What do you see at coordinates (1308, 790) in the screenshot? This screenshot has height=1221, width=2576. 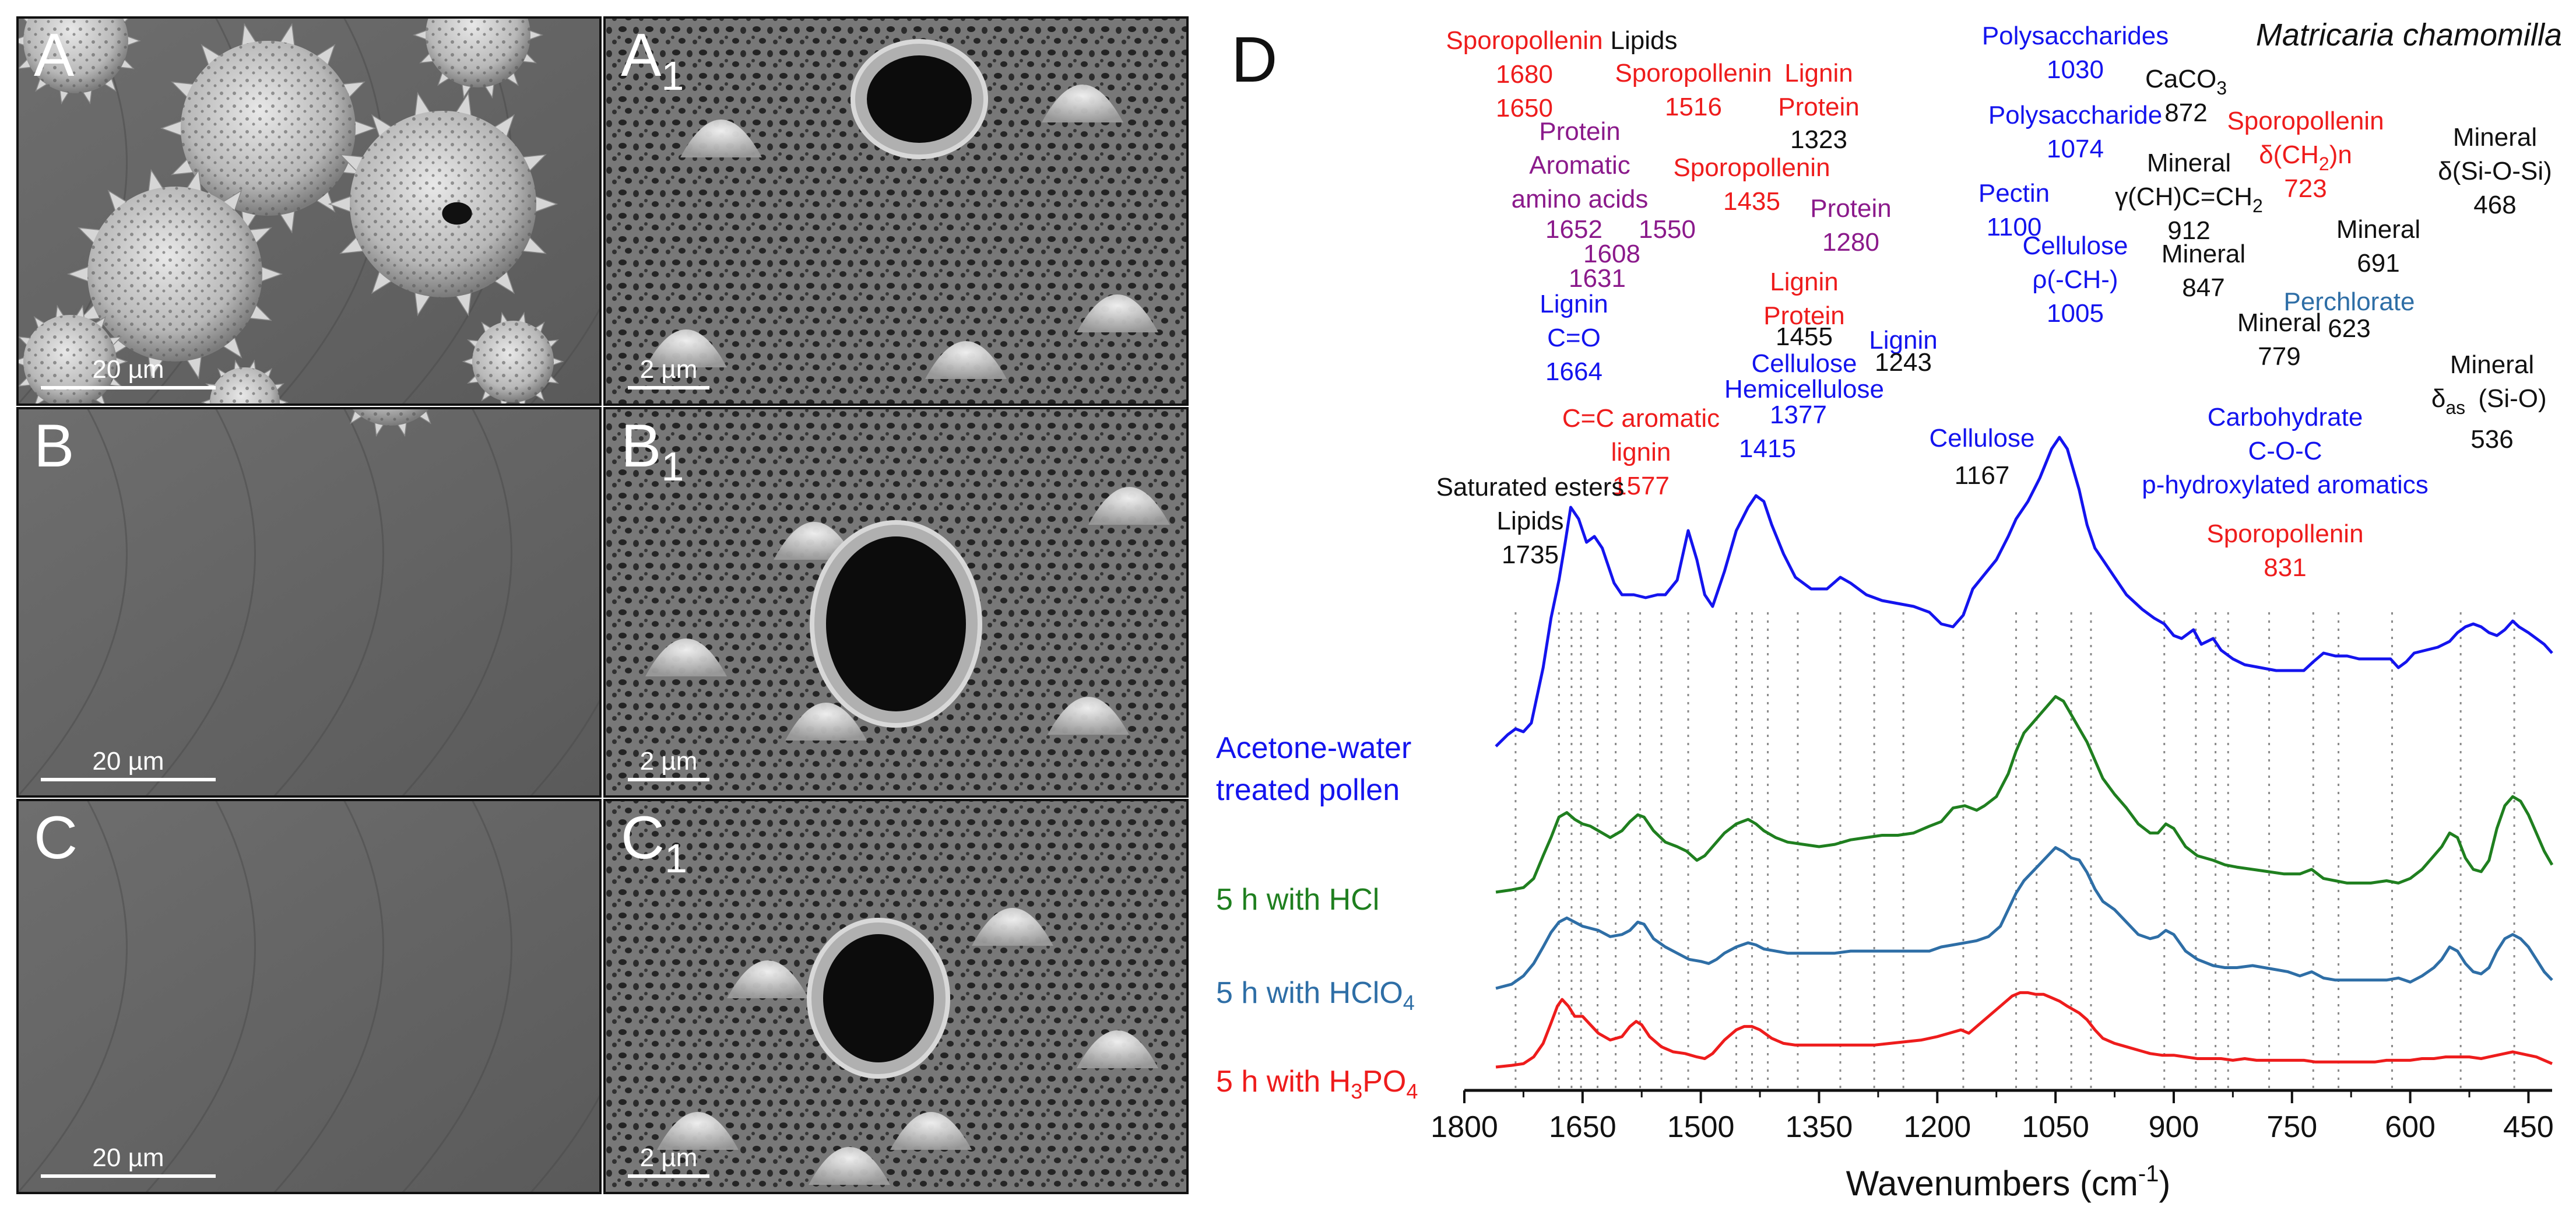 I see `legend-entry-line2: treated pollen` at bounding box center [1308, 790].